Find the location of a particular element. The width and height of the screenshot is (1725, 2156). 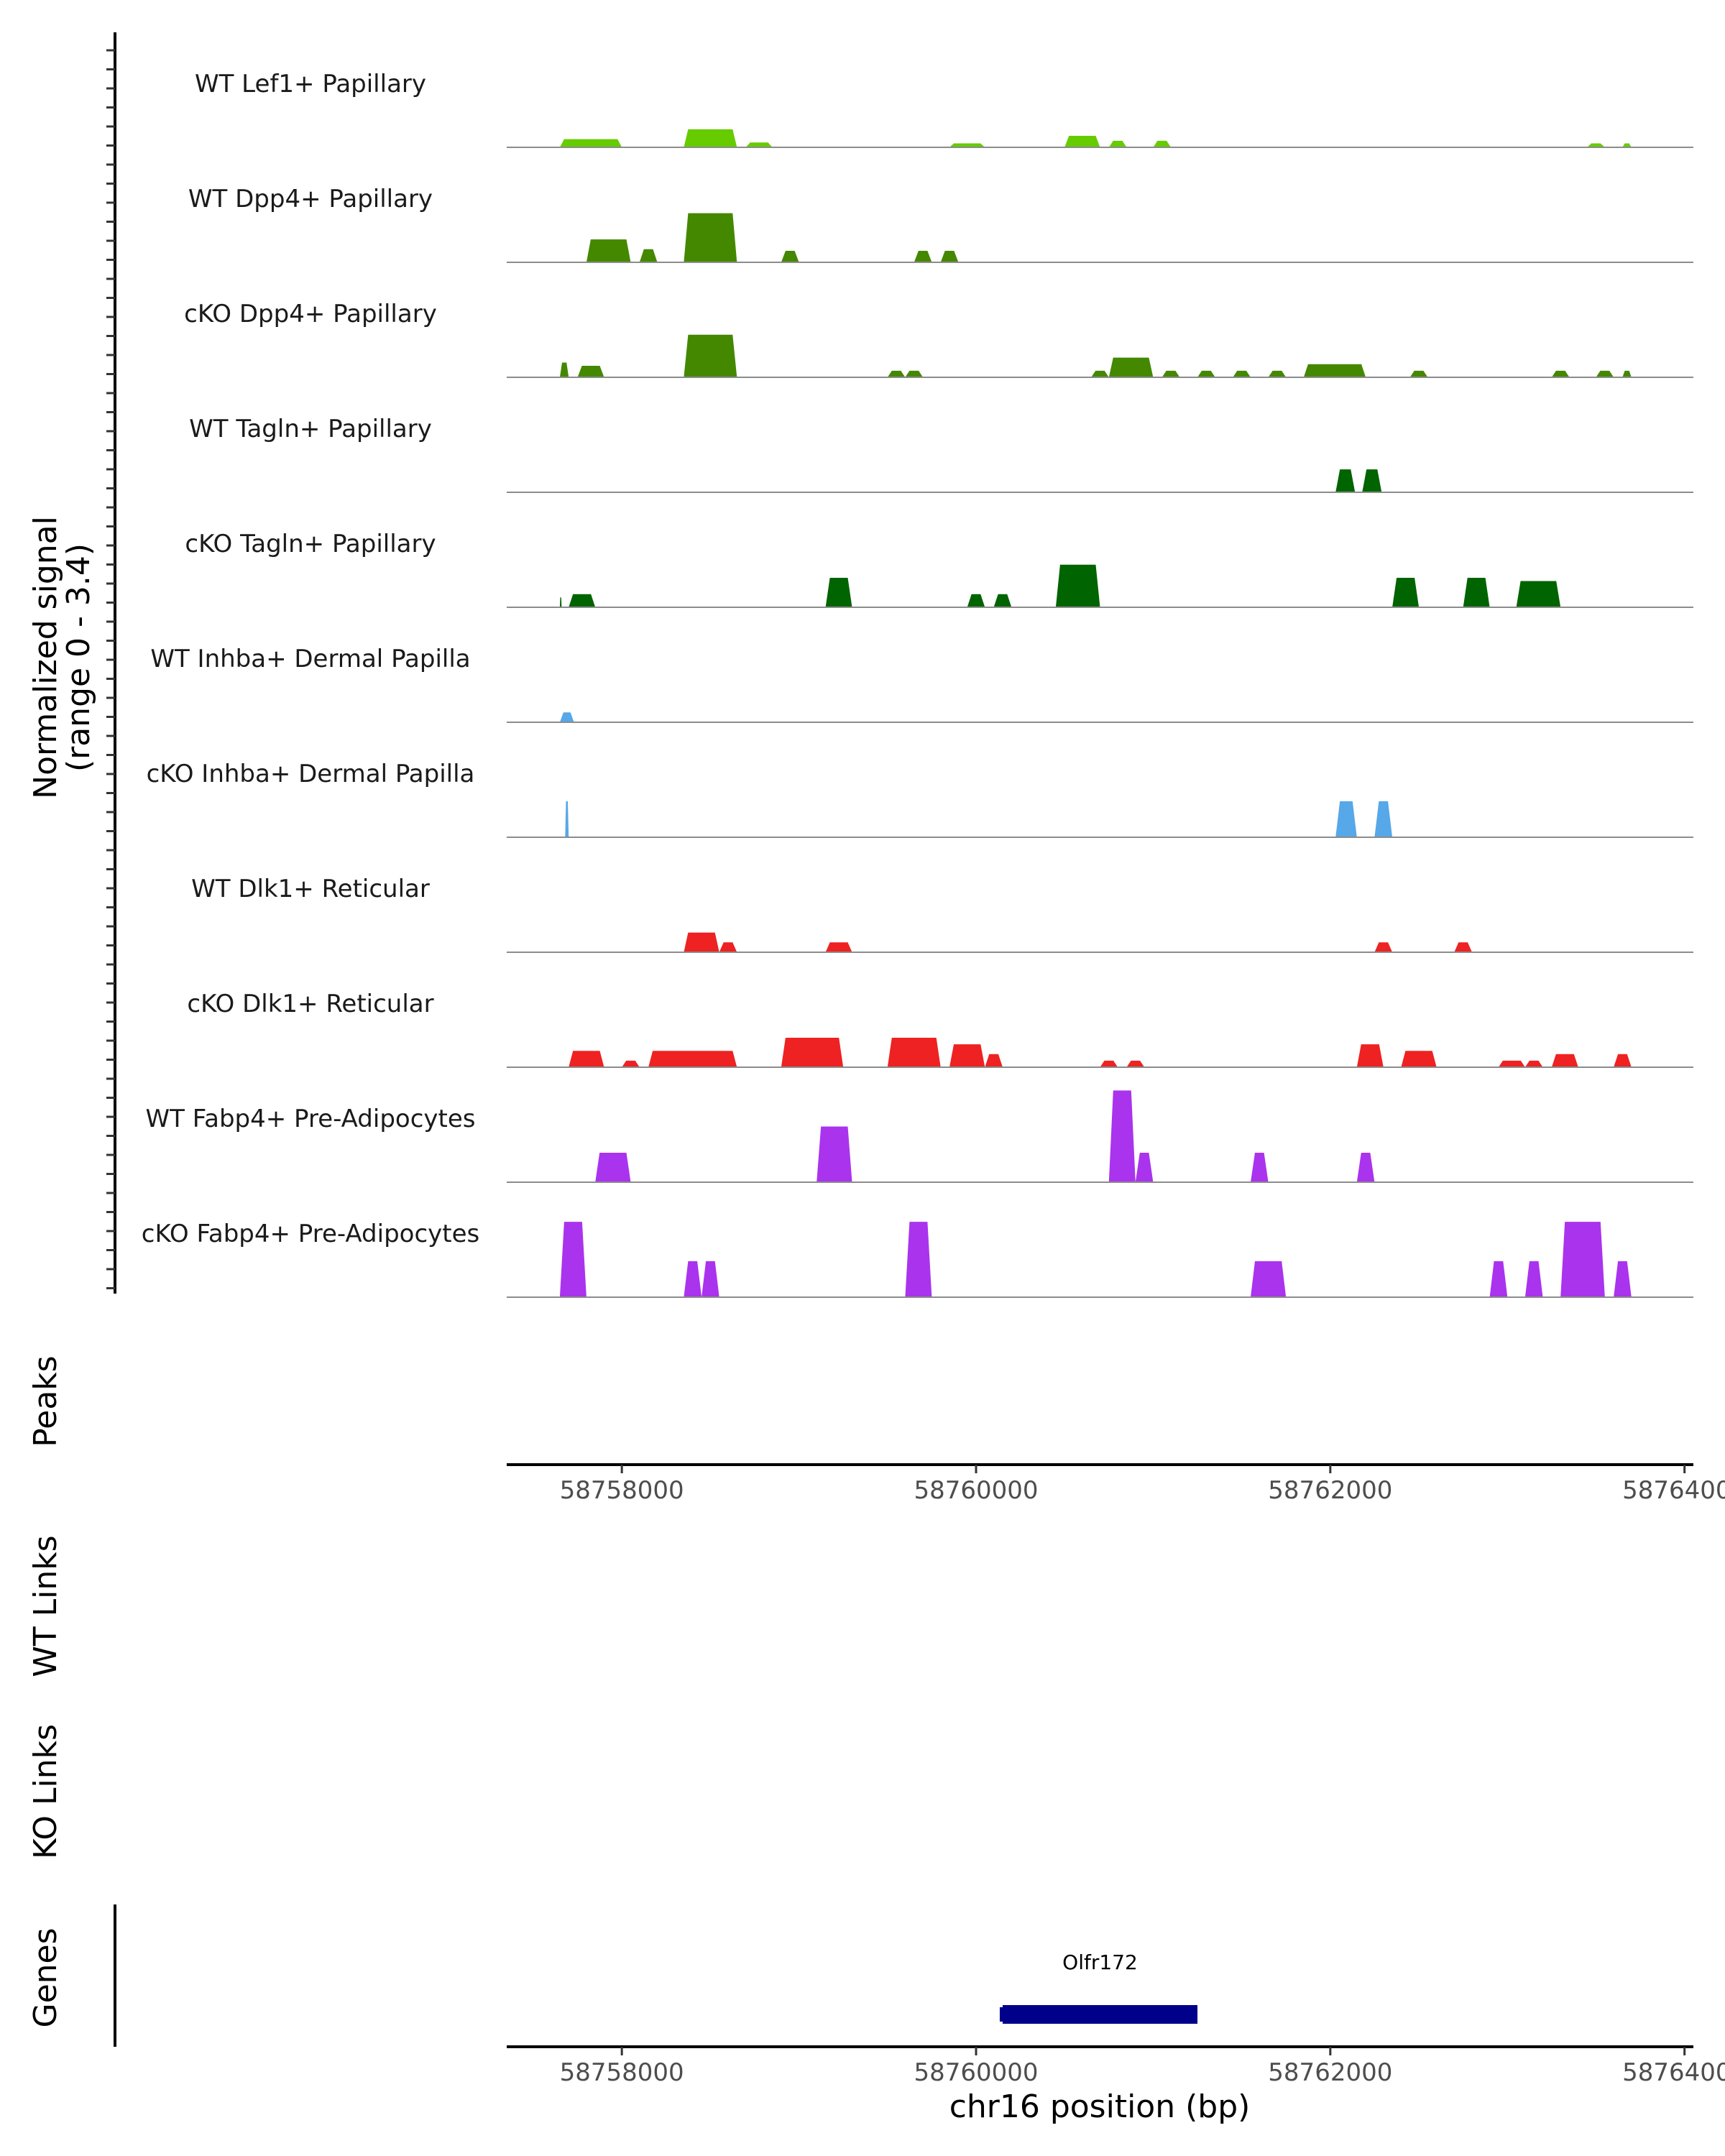

signal-y-axis-label: Normalized signal (range 0 - 3.4) is located at coordinates (62, 658).